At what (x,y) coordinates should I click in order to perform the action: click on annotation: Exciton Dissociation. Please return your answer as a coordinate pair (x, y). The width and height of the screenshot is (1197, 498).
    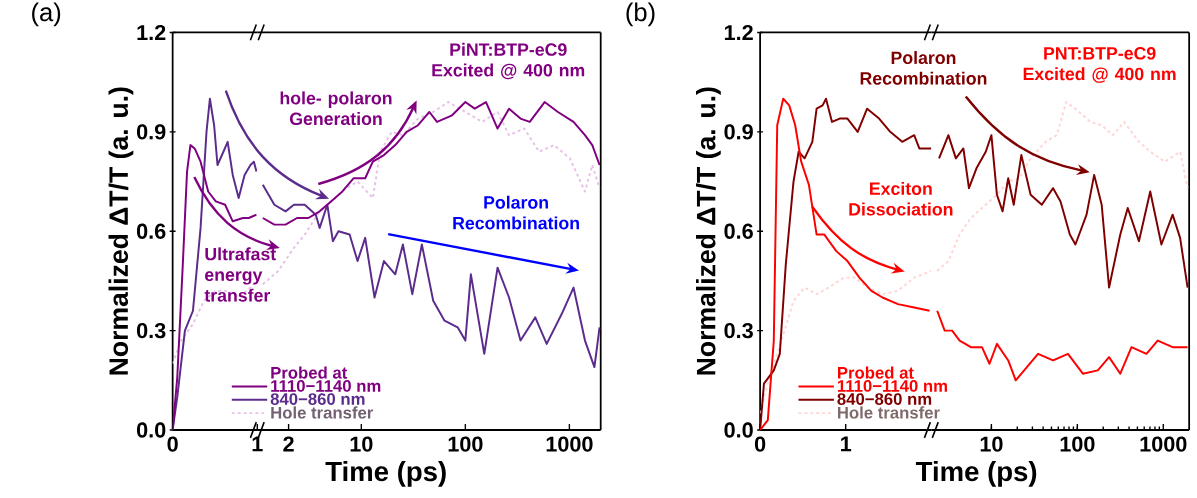
    Looking at the image, I should click on (901, 198).